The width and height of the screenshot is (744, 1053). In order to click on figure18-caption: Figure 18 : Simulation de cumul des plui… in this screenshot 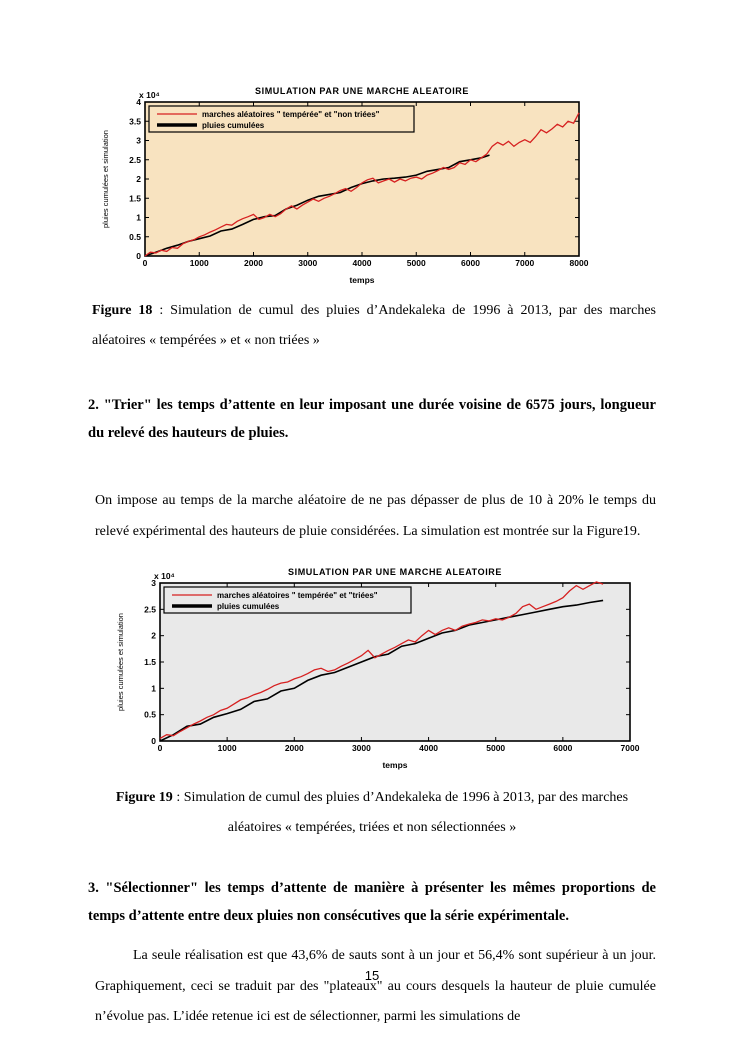, I will do `click(374, 326)`.